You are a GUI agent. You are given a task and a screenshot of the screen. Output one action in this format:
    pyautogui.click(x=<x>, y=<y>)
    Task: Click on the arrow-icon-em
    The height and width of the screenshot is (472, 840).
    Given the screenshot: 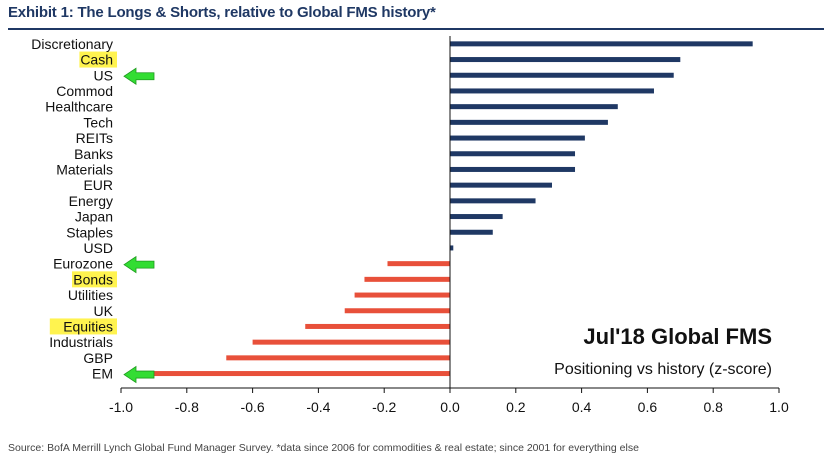 What is the action you would take?
    pyautogui.click(x=139, y=374)
    